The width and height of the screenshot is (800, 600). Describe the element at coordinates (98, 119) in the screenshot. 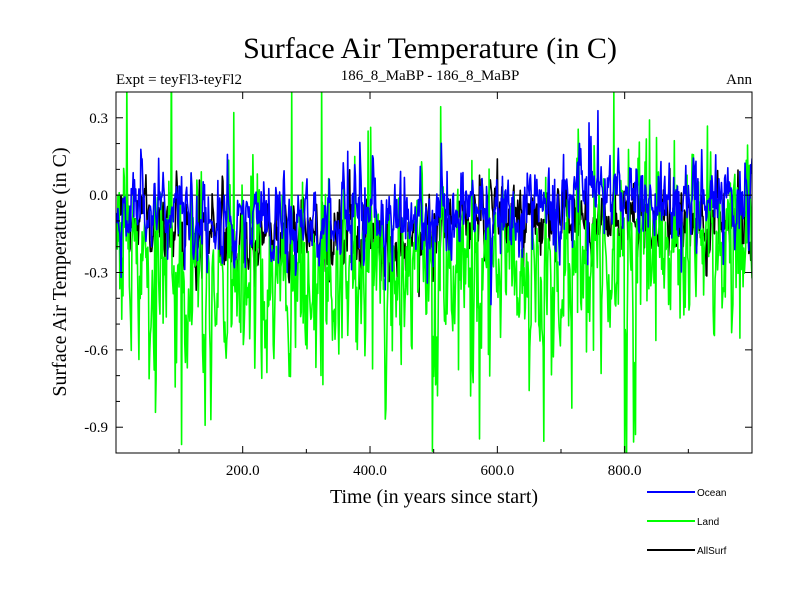

I see `y-tick-label: 0.3` at that location.